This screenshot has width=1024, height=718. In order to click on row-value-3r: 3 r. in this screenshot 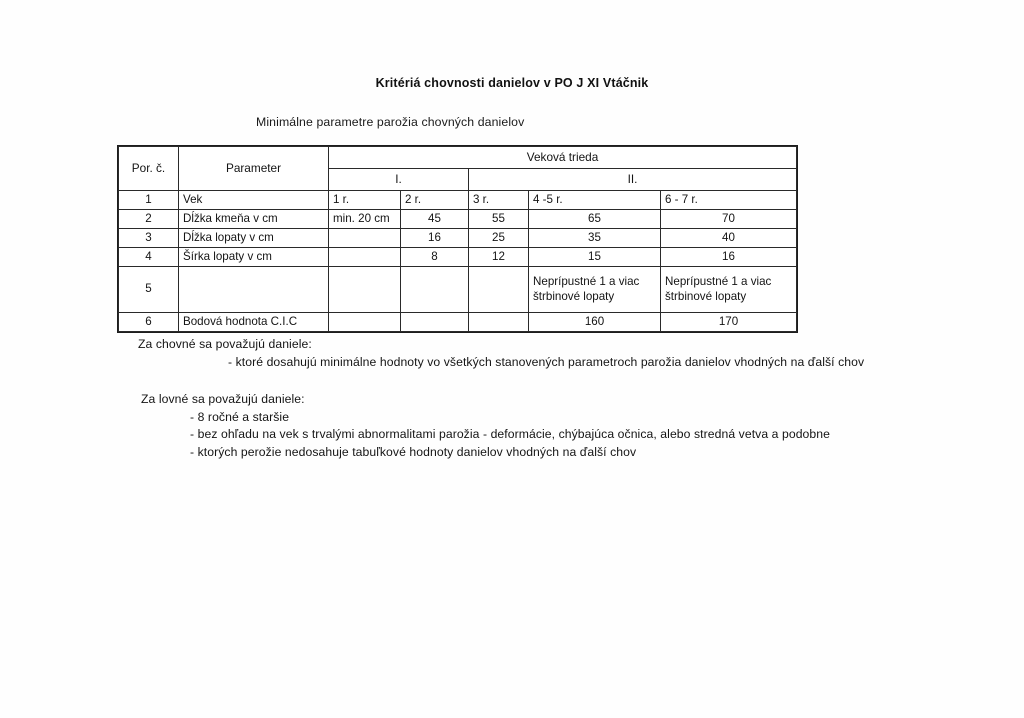, I will do `click(498, 200)`.